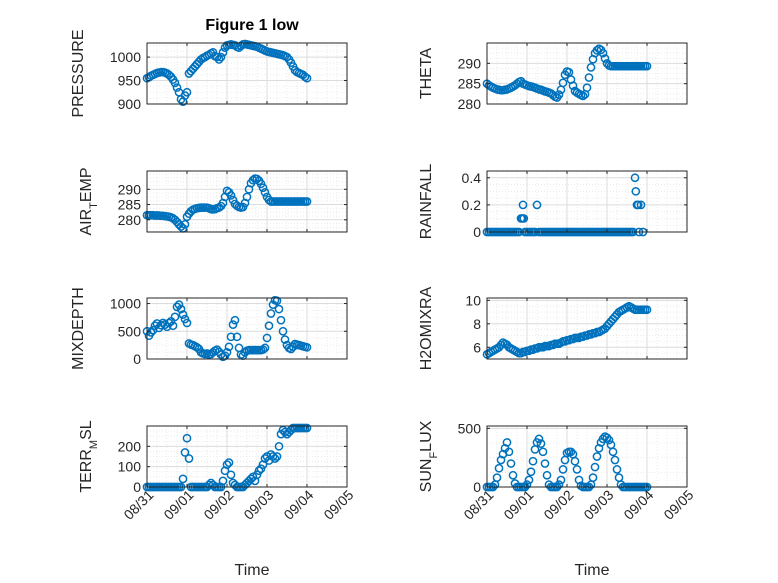  What do you see at coordinates (338, 505) in the screenshot?
I see `x-tick-label: 09/05` at bounding box center [338, 505].